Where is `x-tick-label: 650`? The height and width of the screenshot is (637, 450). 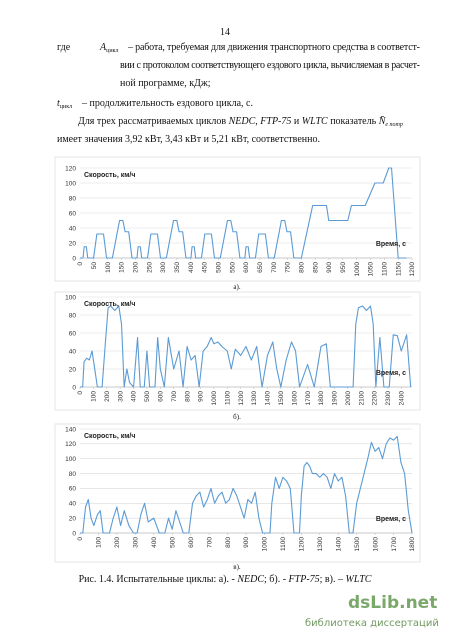
x-tick-label: 650 is located at coordinates (260, 267).